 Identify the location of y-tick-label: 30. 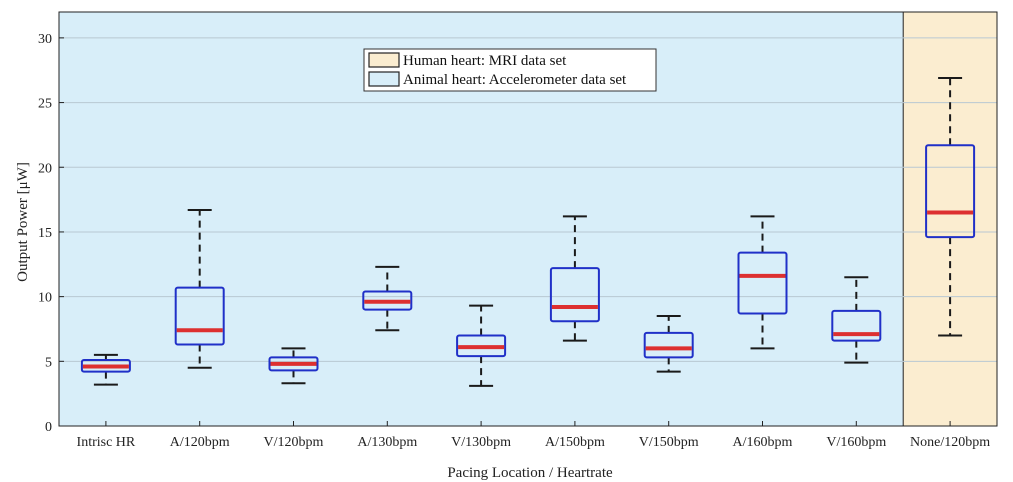
(45, 39).